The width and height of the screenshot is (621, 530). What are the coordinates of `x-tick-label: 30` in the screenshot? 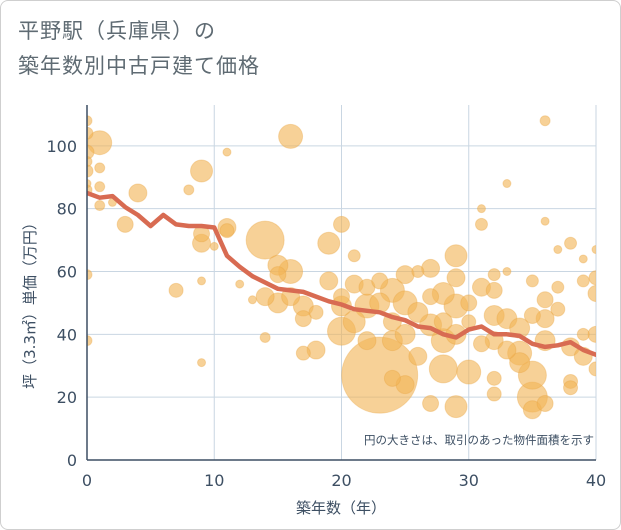 It's located at (469, 480).